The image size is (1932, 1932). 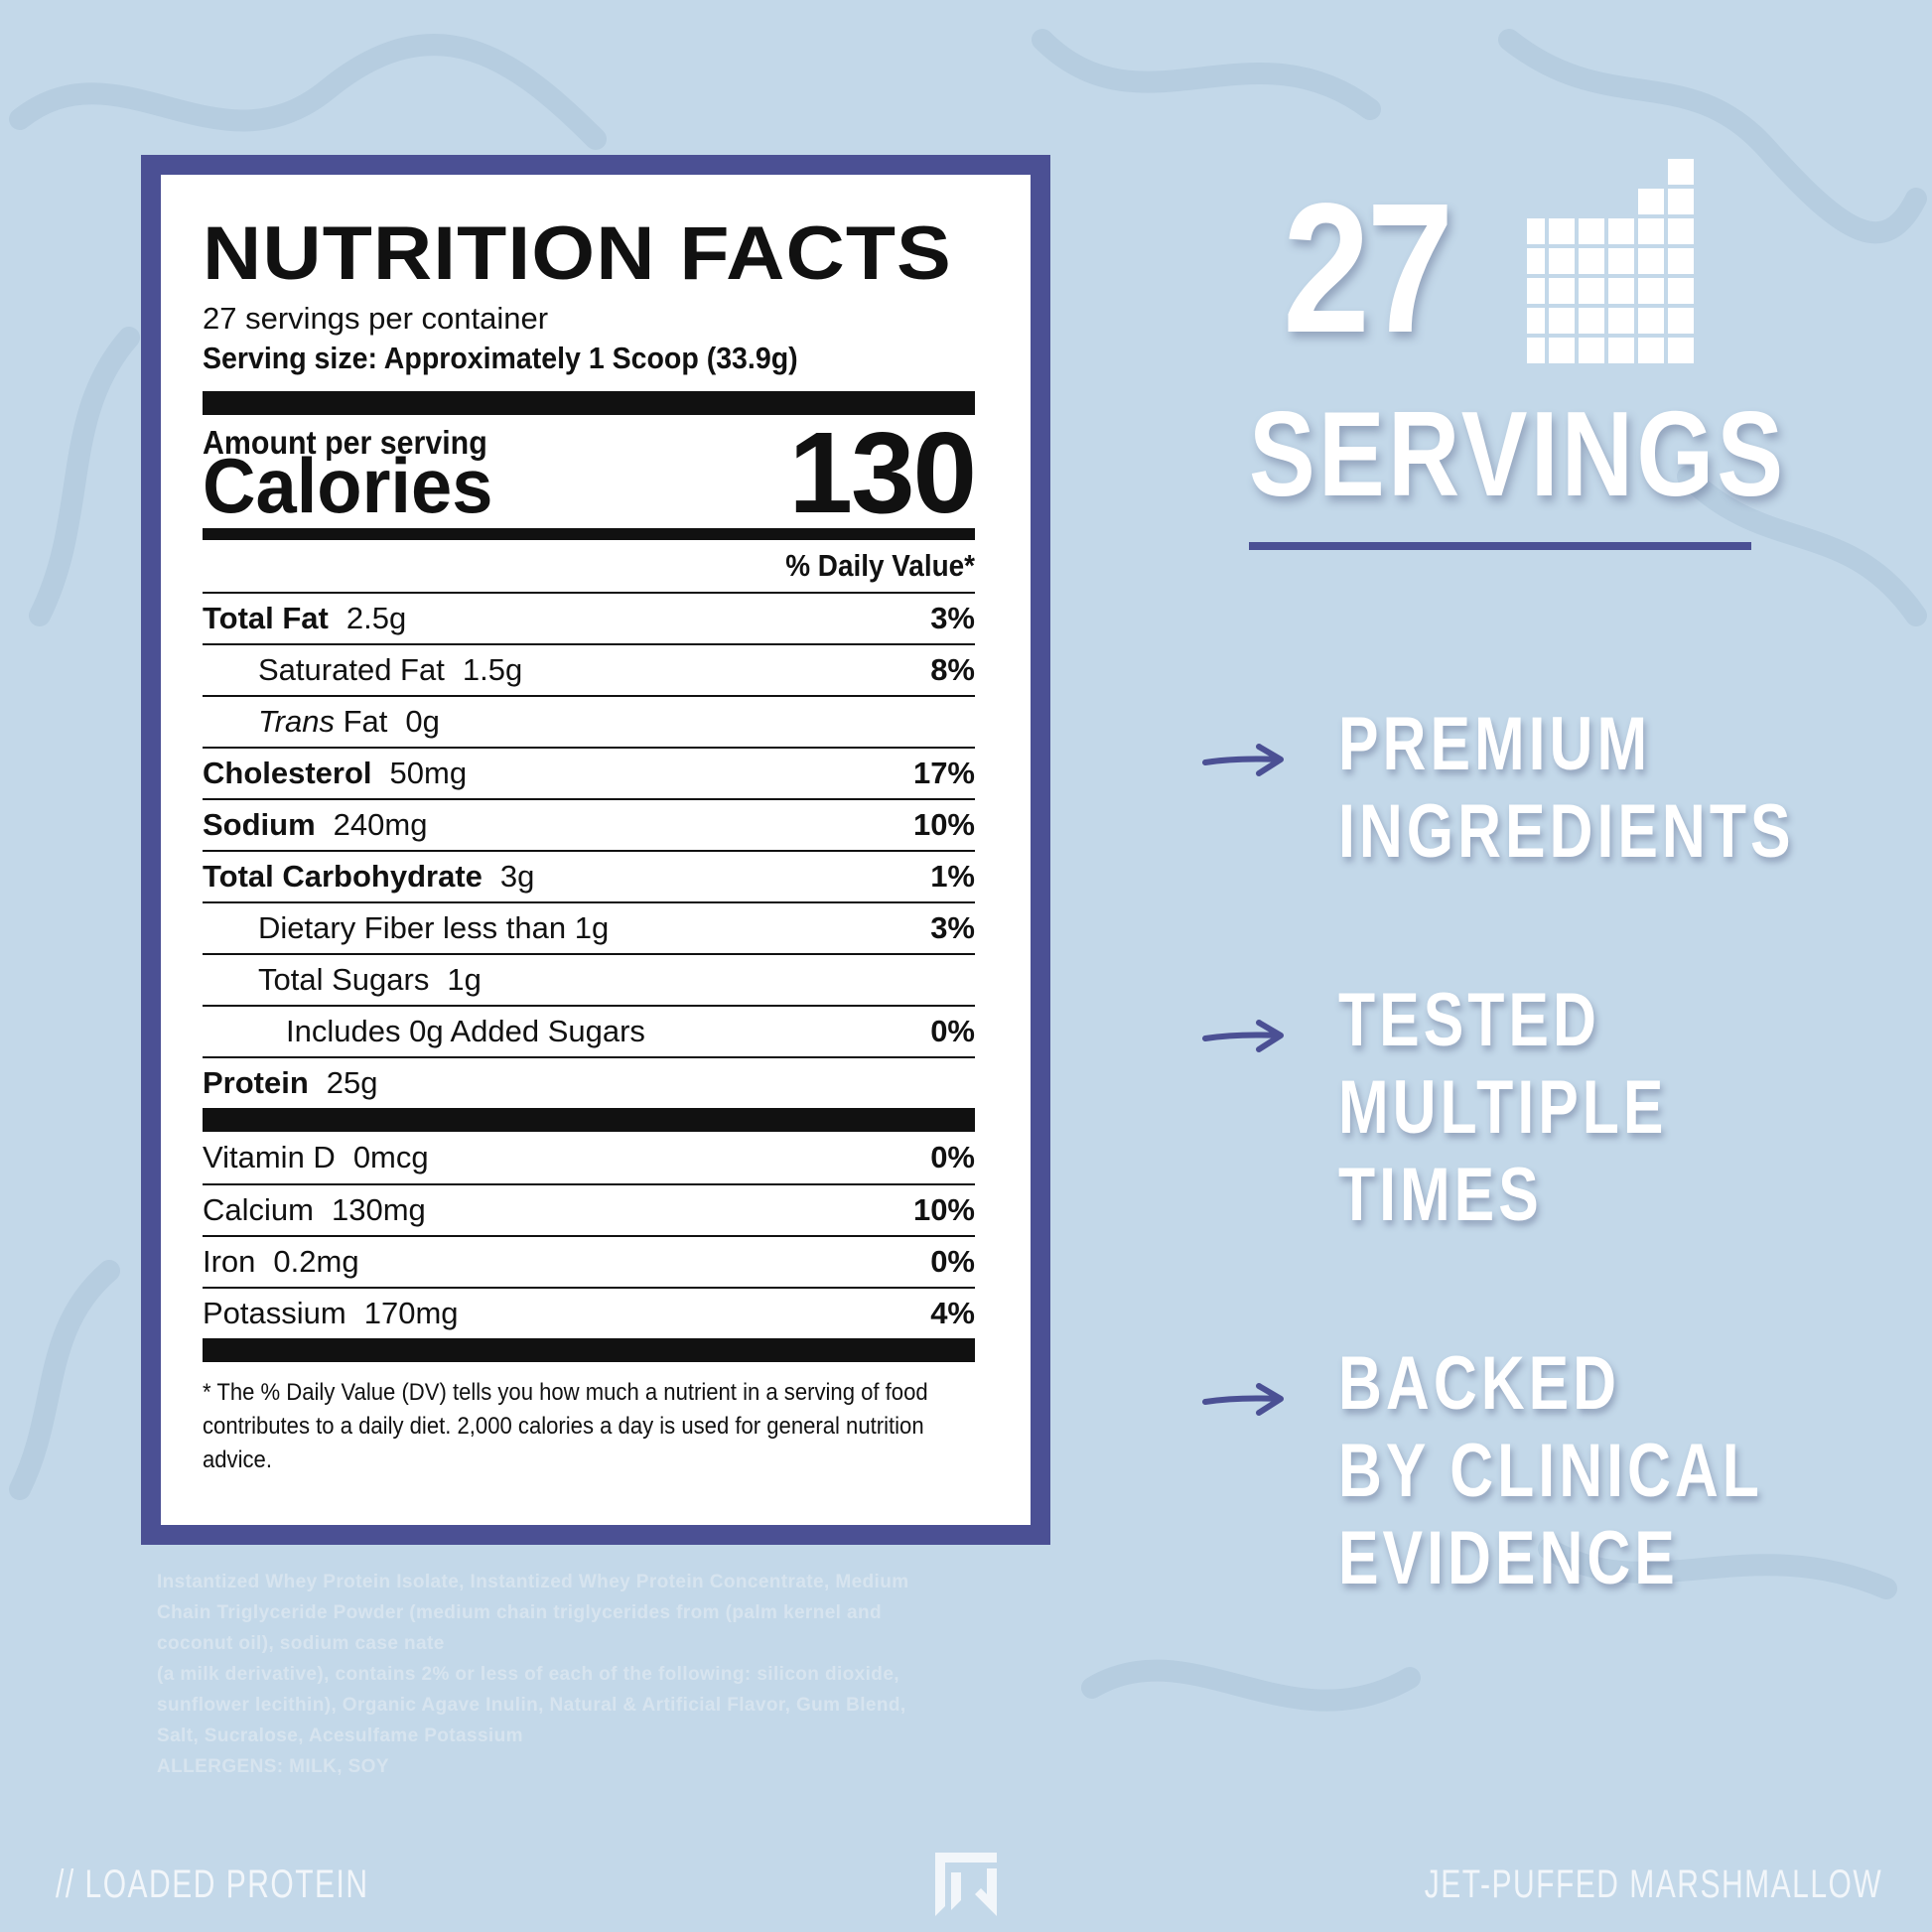 What do you see at coordinates (1500, 546) in the screenshot?
I see `servings-underline` at bounding box center [1500, 546].